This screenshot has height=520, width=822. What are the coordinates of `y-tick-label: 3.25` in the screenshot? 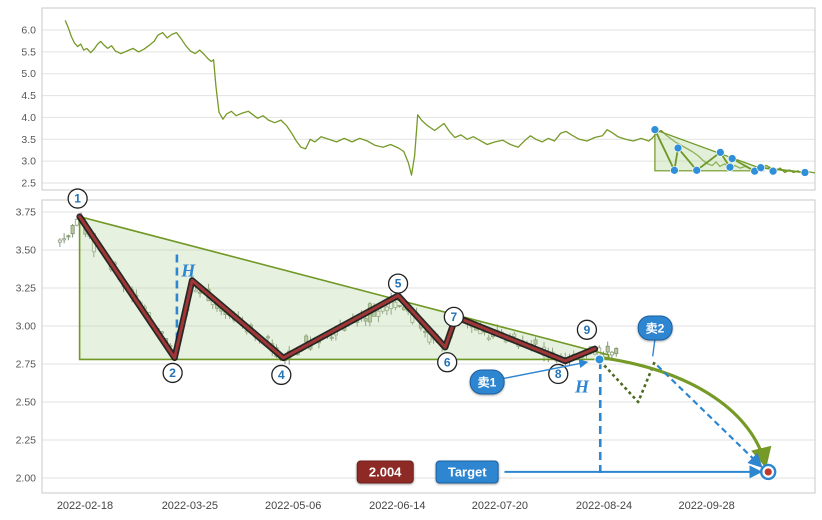 It's located at (26, 289).